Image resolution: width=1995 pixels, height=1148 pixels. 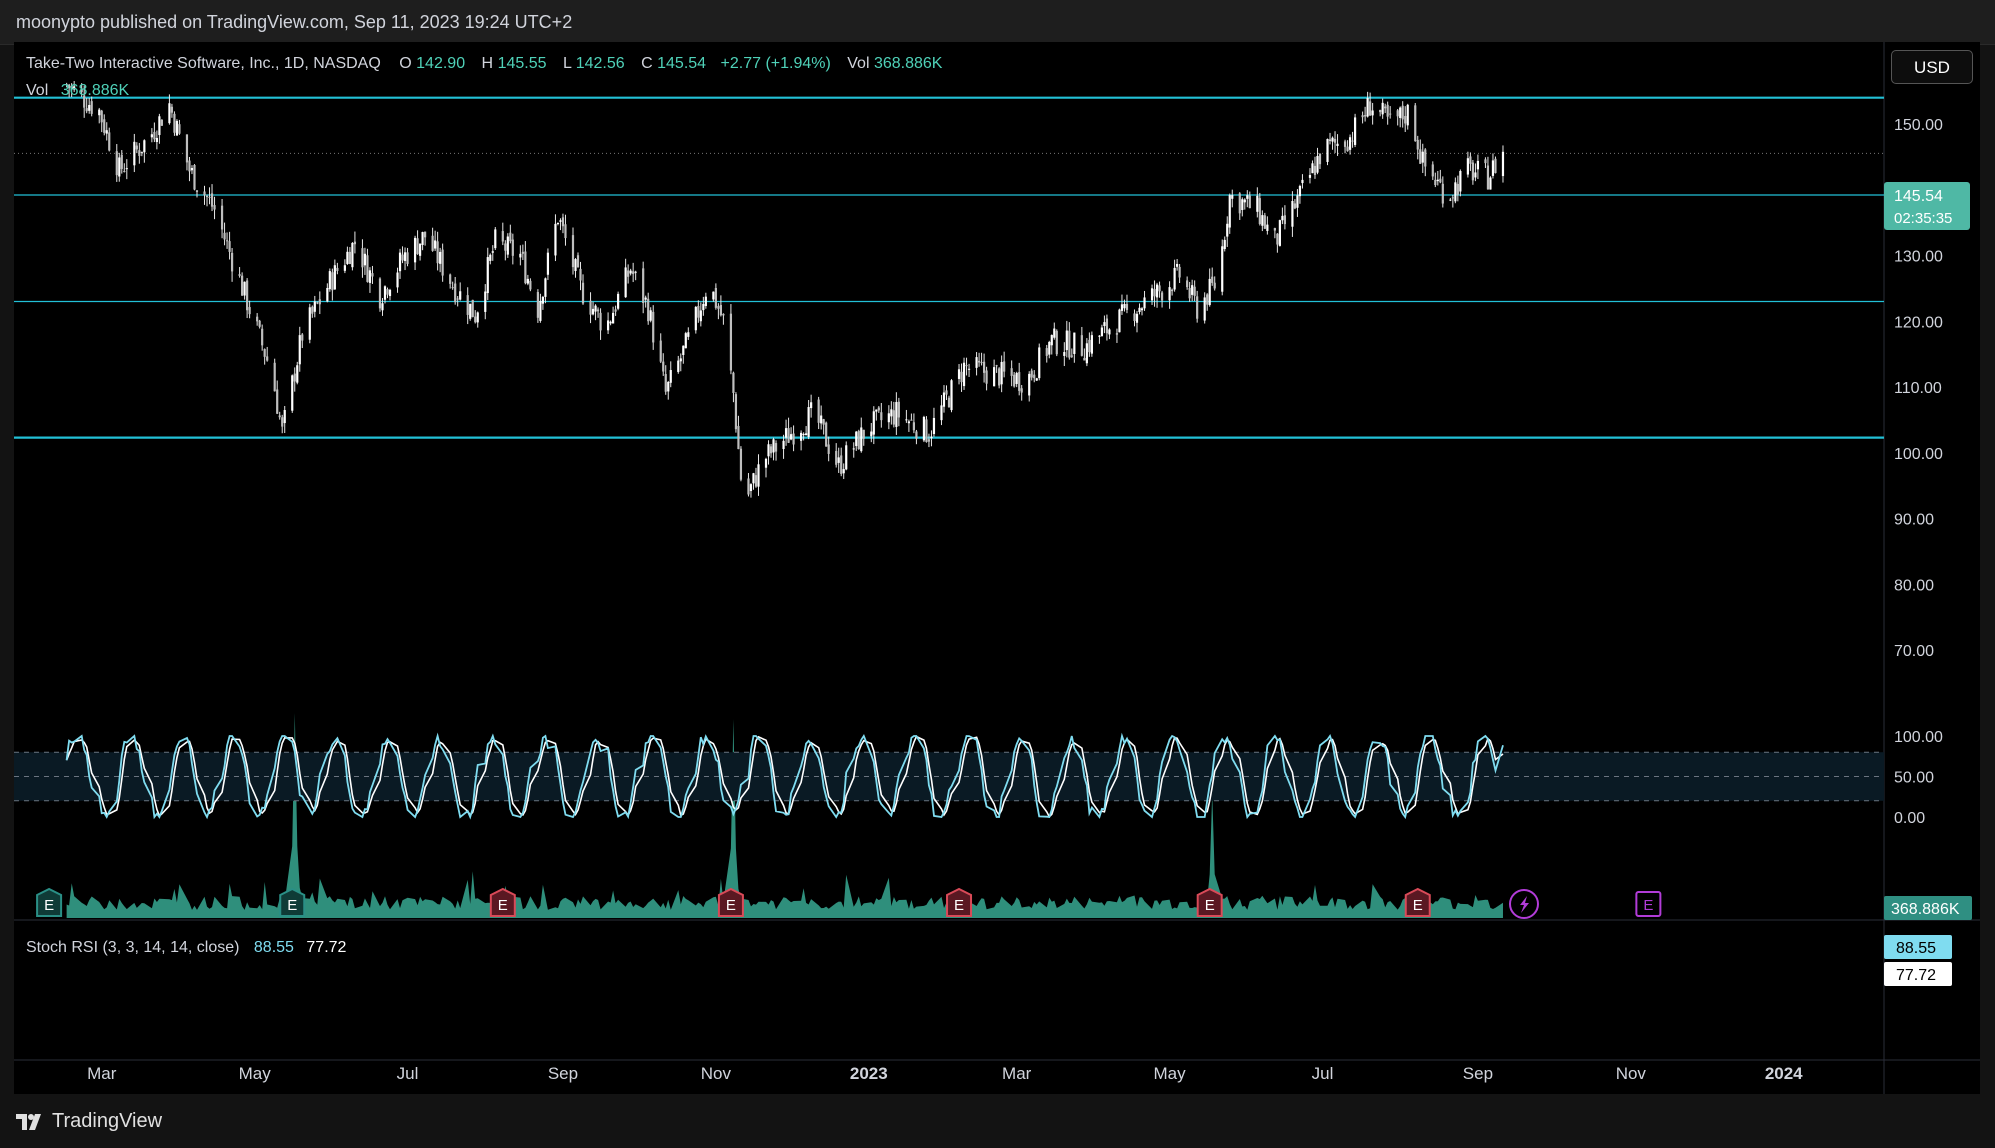 What do you see at coordinates (908, 63) in the screenshot?
I see `legend-vol-value: 368.886K` at bounding box center [908, 63].